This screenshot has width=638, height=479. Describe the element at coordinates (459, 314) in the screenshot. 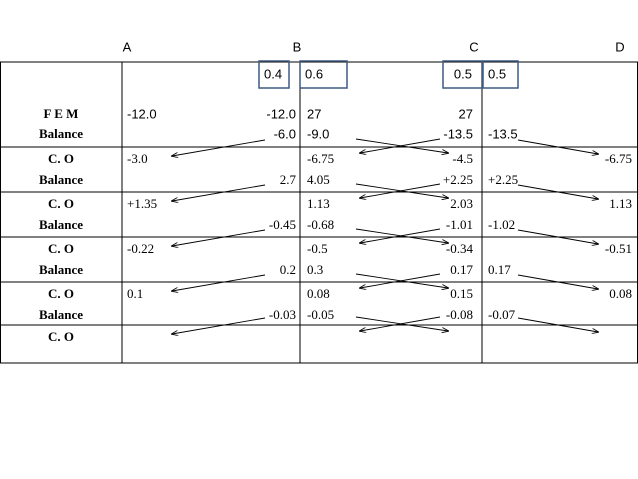

I see `cell-value: -0.08` at that location.